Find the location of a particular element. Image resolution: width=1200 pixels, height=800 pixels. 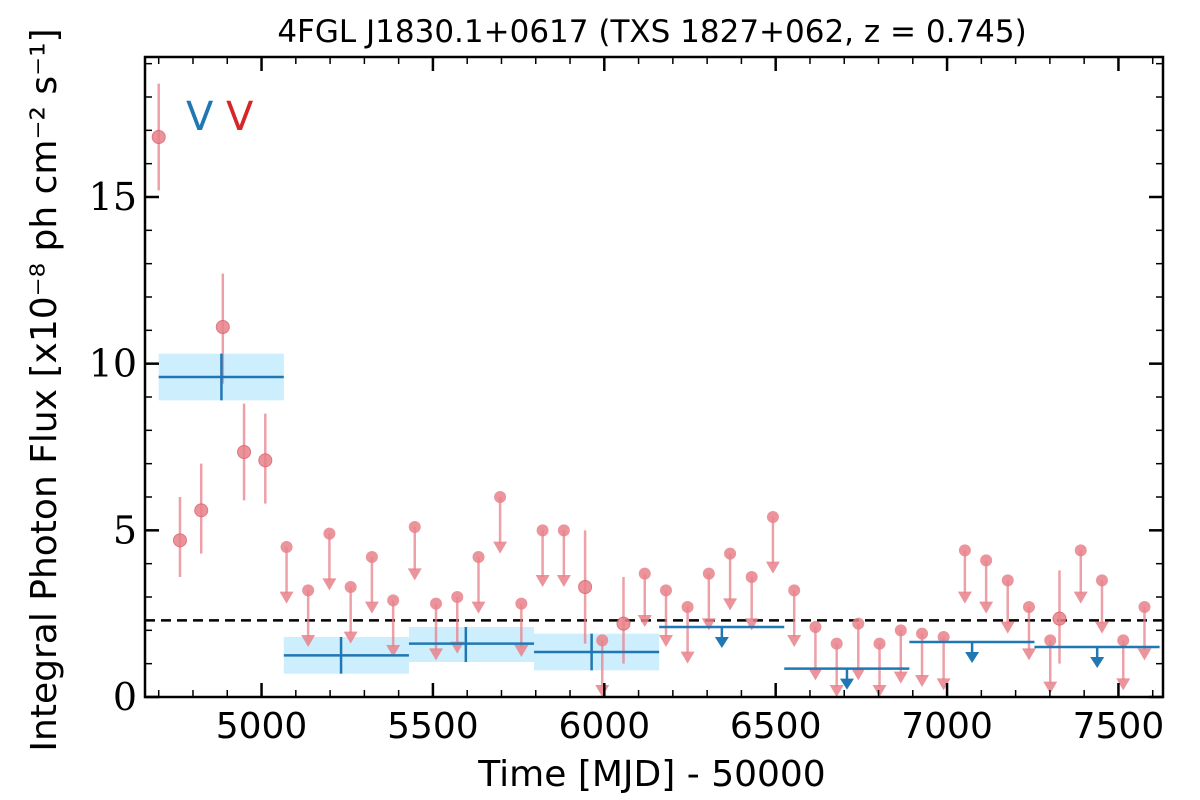

x-axis-label: Time [MJD] - 50000 is located at coordinates (651, 774).